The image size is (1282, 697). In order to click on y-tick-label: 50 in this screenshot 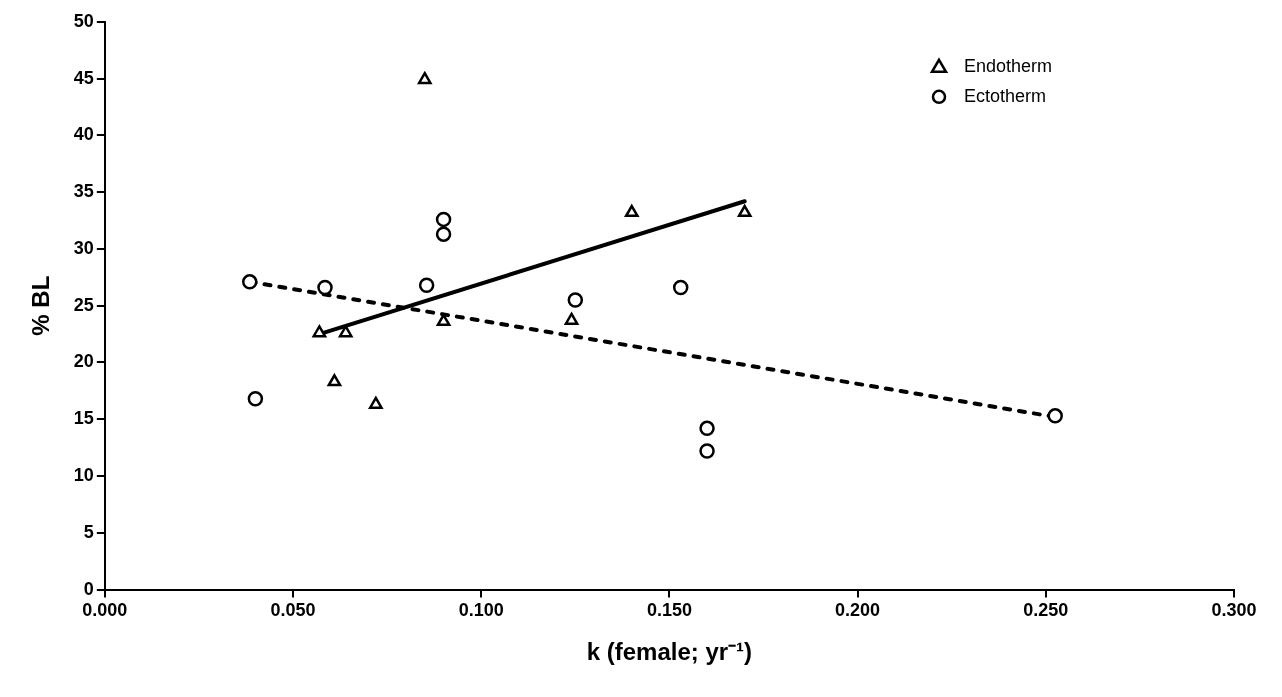, I will do `click(83, 20)`.